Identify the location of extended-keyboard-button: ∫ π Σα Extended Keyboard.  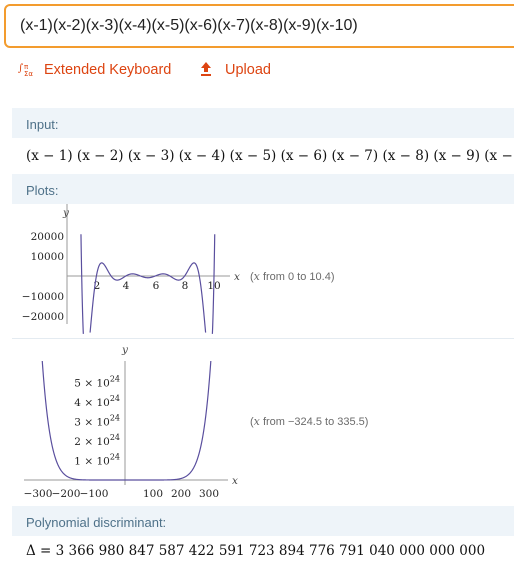
(94, 70).